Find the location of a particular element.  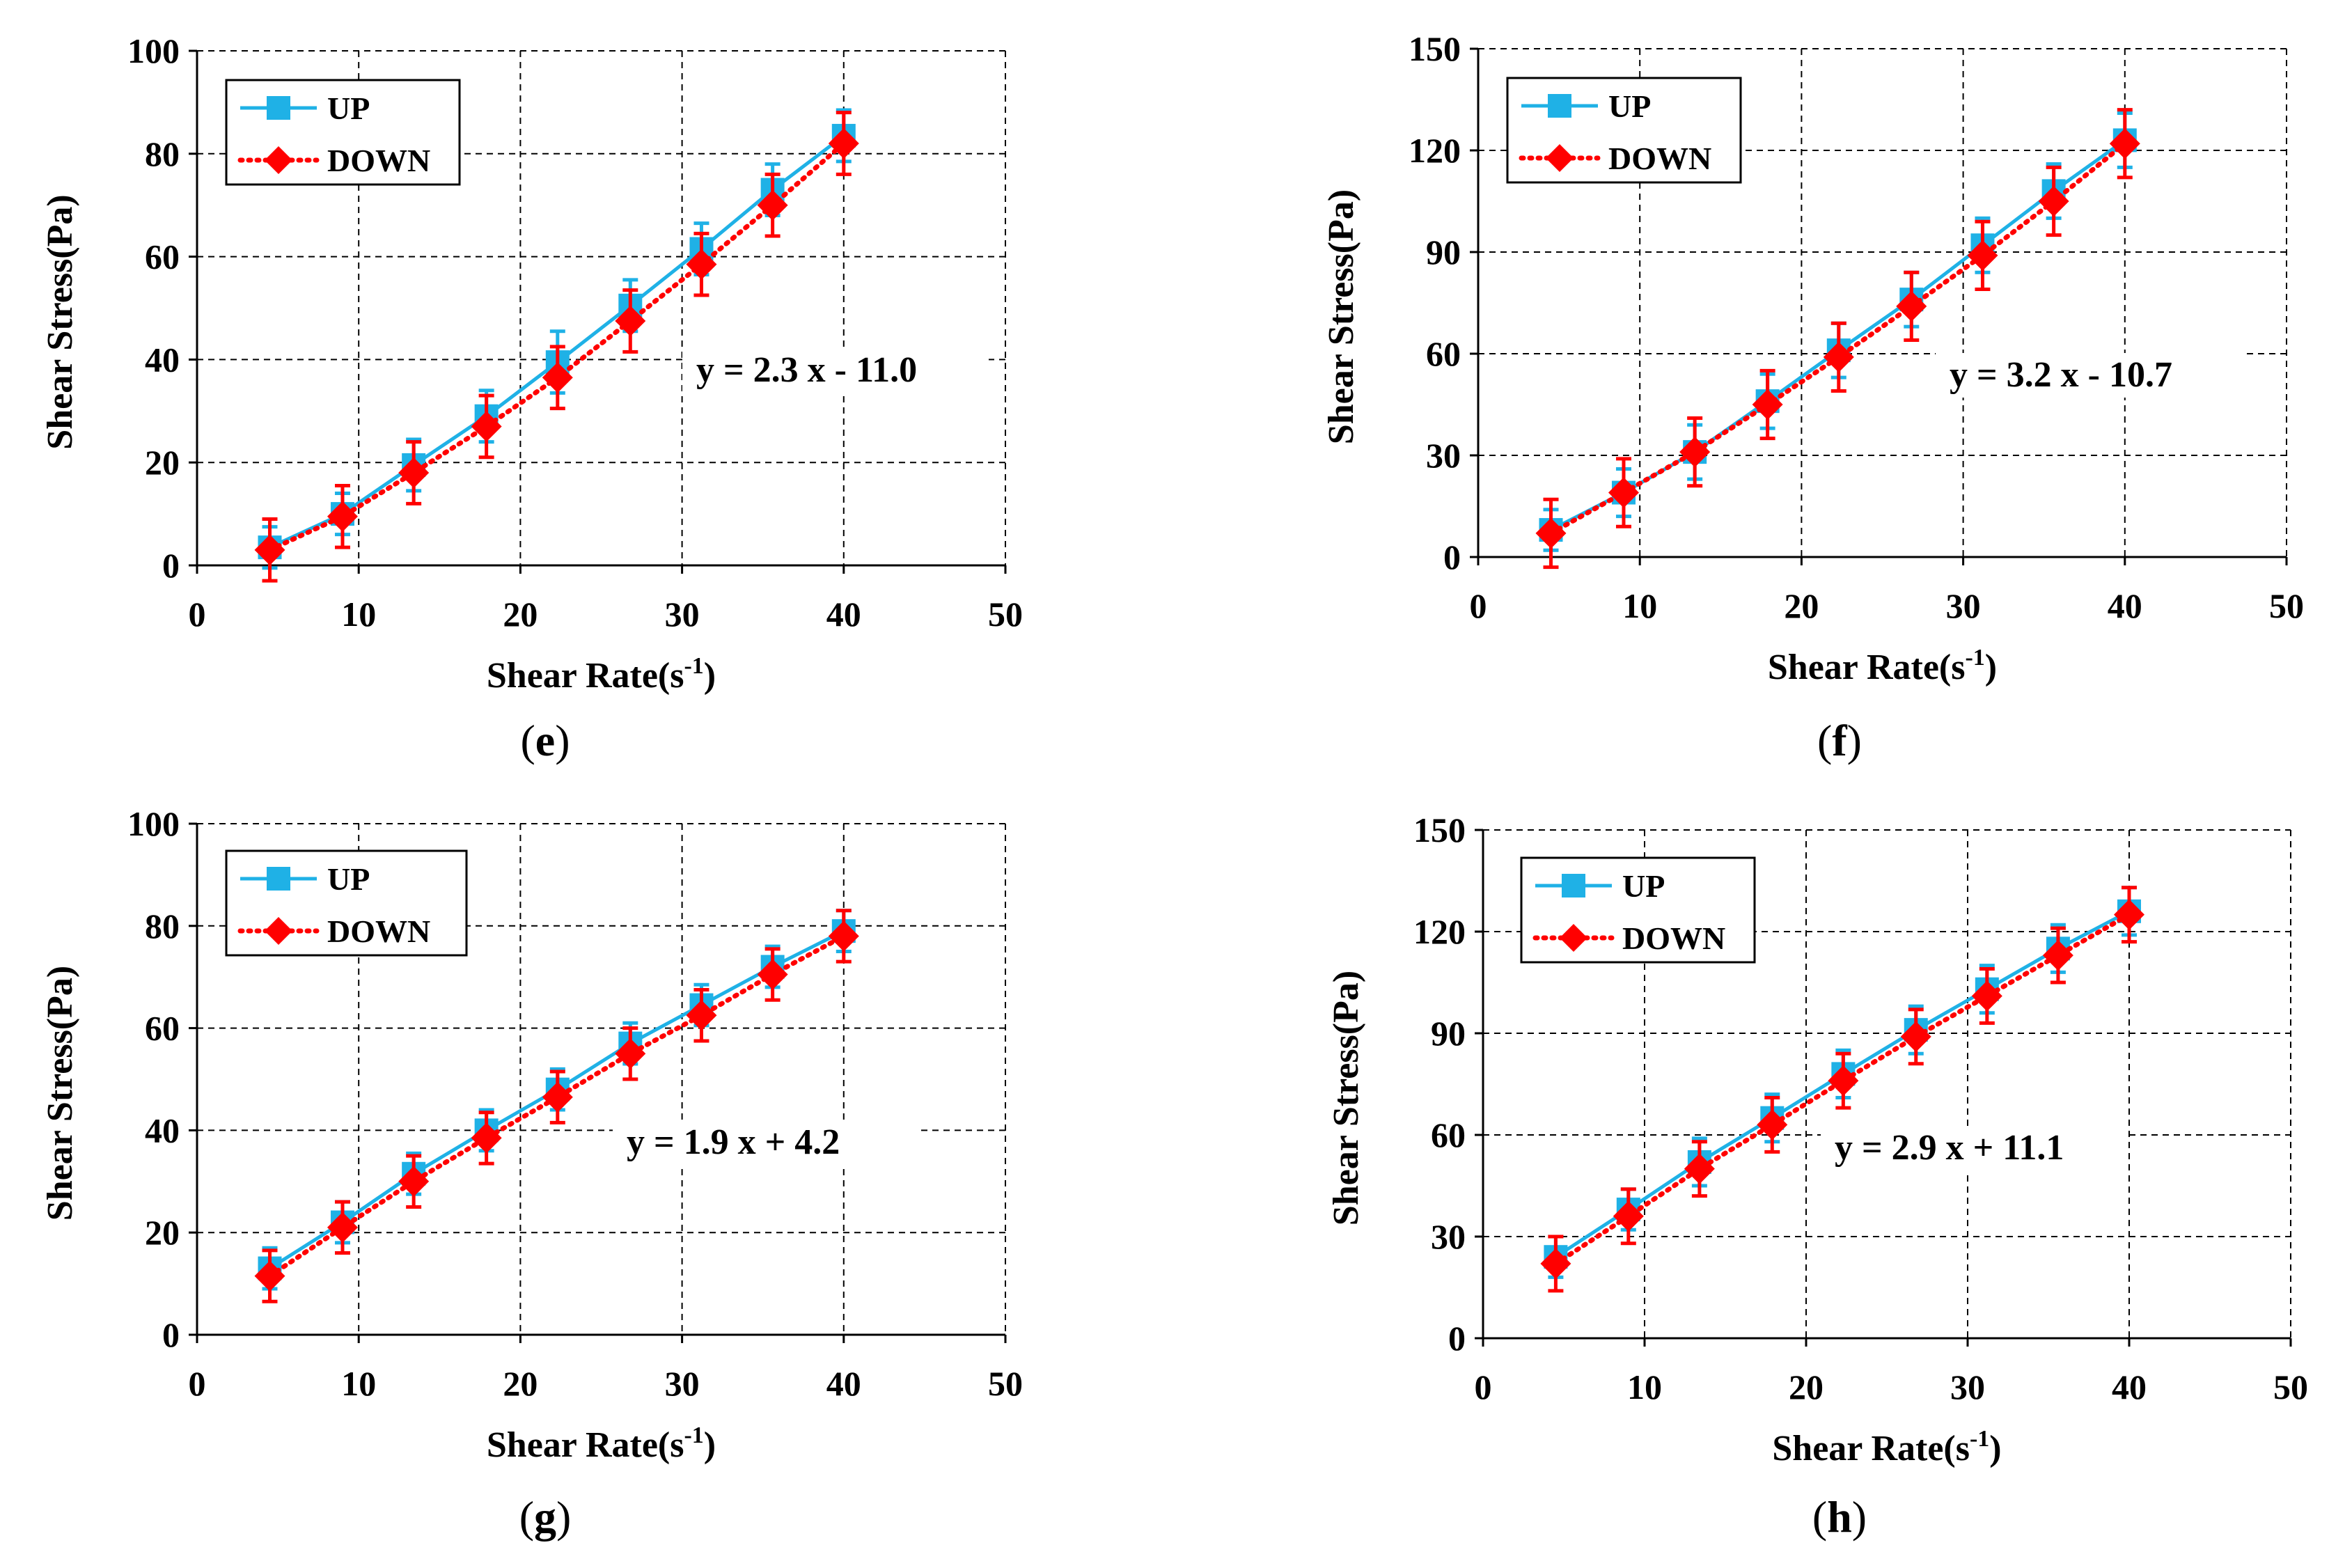

legend-label-up: UP is located at coordinates (348, 108).